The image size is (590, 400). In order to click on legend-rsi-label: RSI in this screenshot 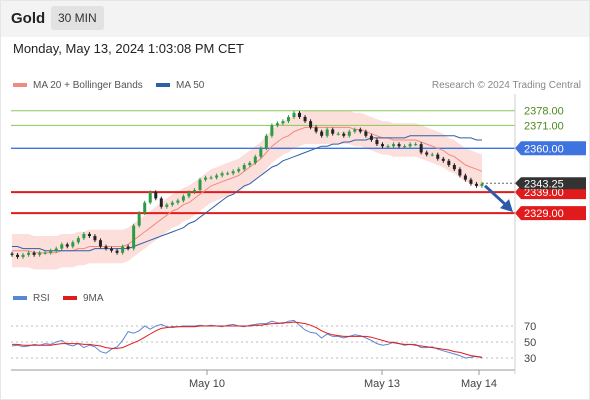, I will do `click(41, 298)`.